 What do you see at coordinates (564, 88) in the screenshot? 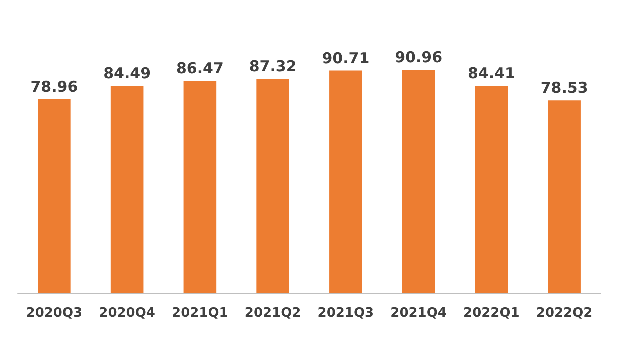
I see `data-label: 78.53` at bounding box center [564, 88].